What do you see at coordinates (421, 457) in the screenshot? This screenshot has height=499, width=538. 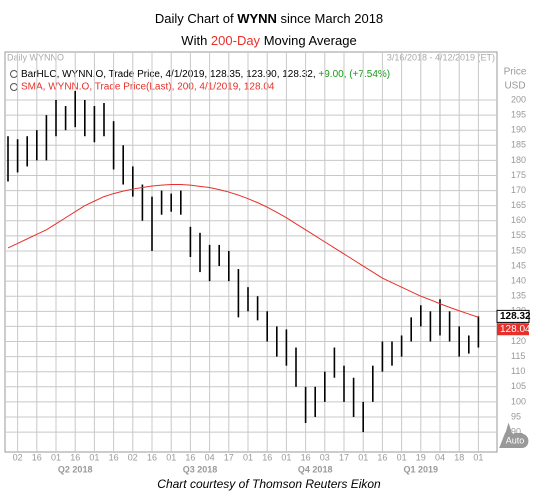 I see `x-tick-label: 19` at bounding box center [421, 457].